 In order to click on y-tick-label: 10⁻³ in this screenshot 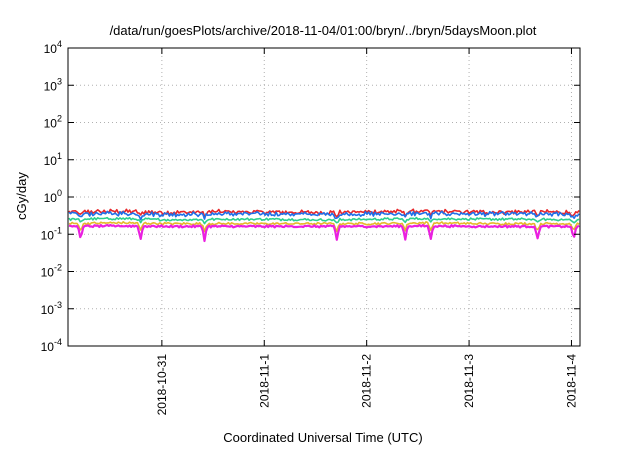, I will do `click(51, 308)`.